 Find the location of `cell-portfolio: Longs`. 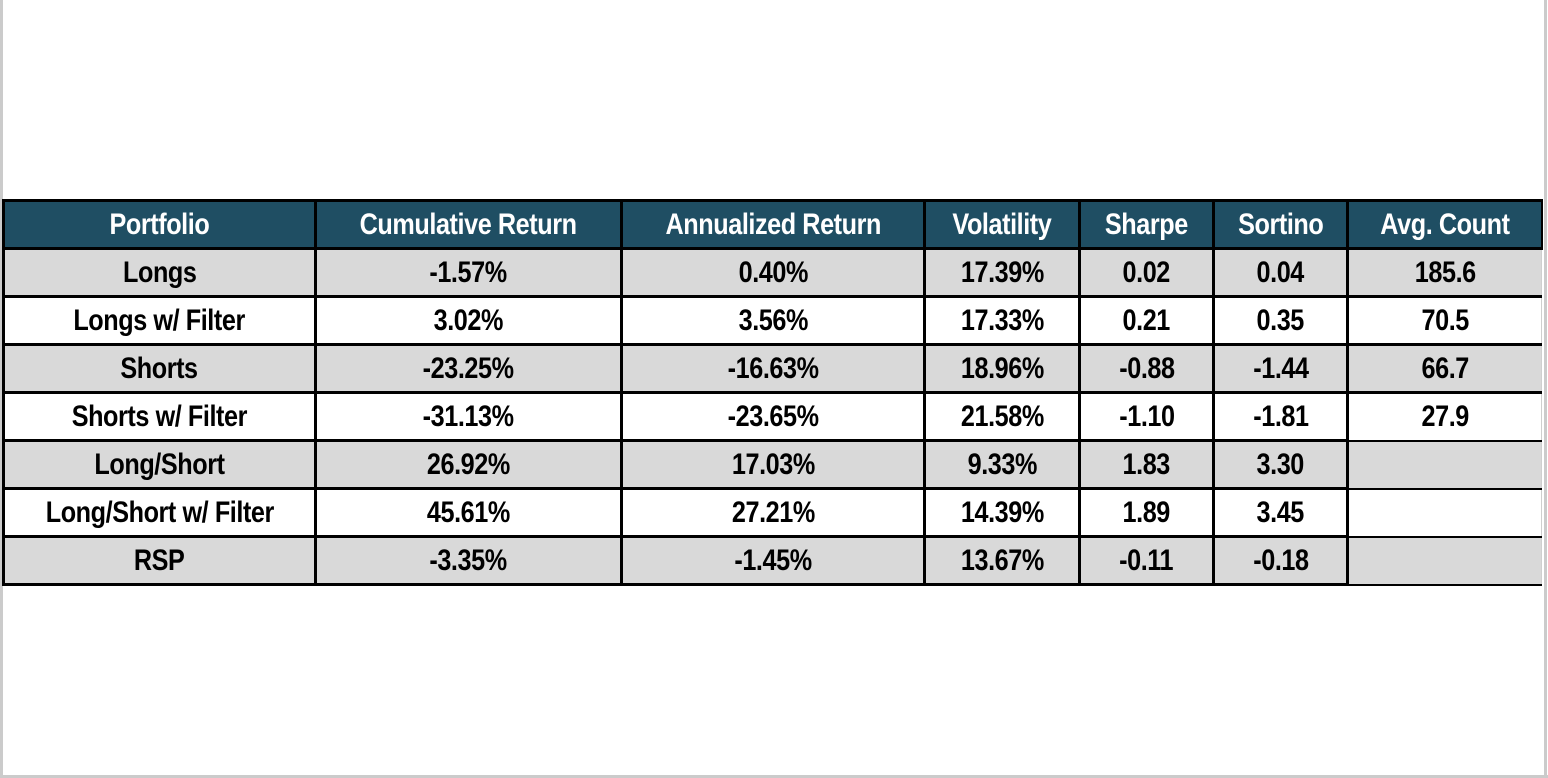

cell-portfolio: Longs is located at coordinates (159, 272).